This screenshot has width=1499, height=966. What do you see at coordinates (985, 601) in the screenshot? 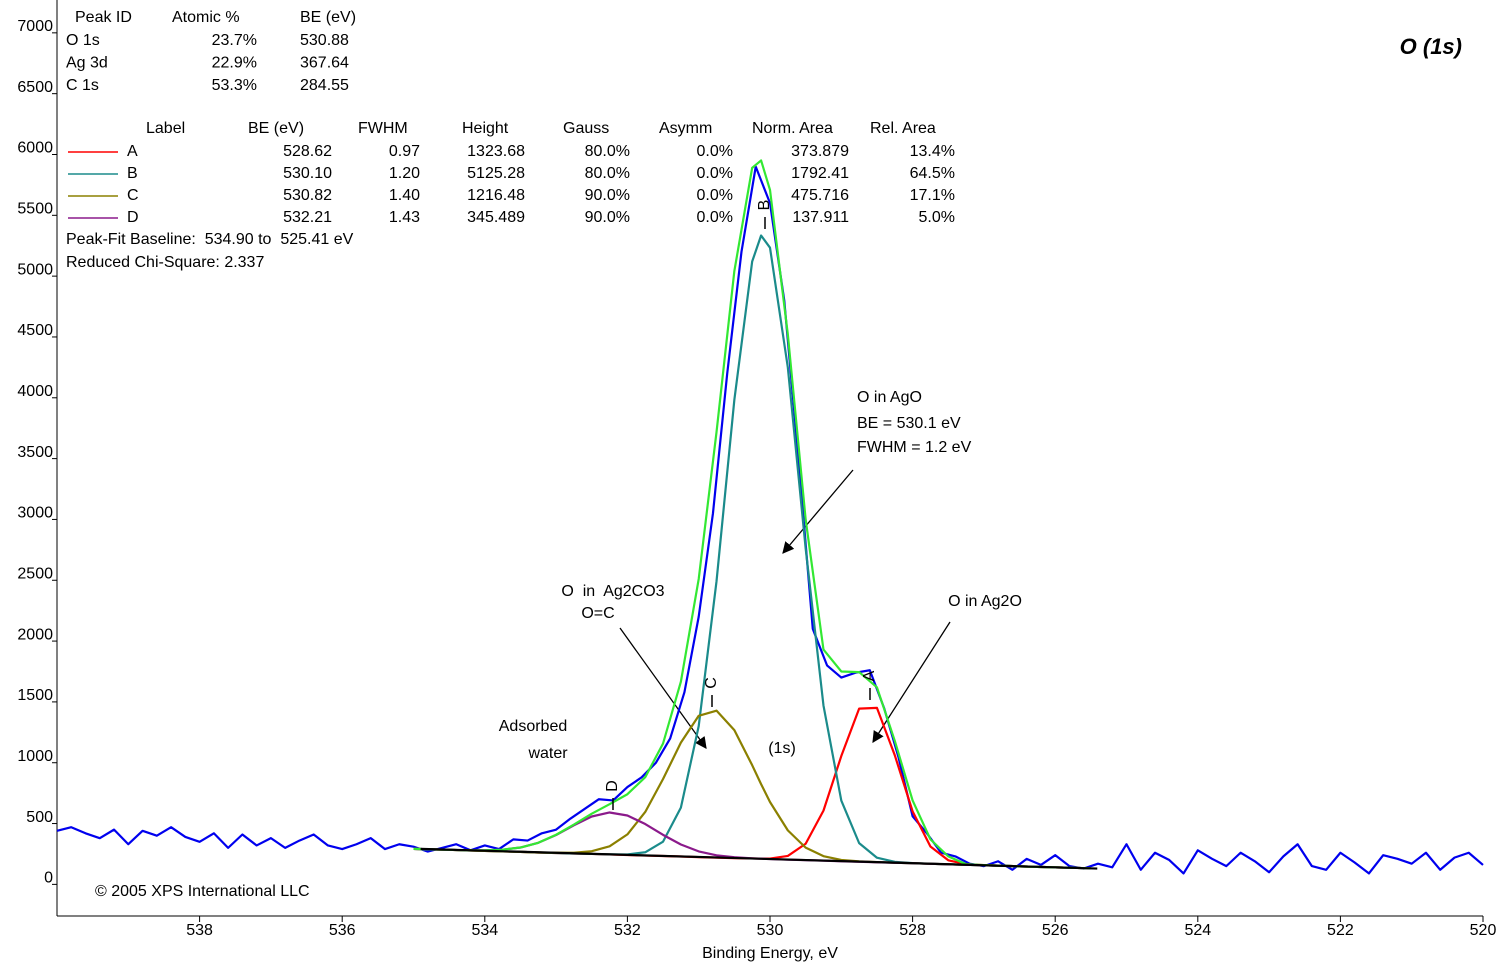
I see `annotation: O in Ag2O` at bounding box center [985, 601].